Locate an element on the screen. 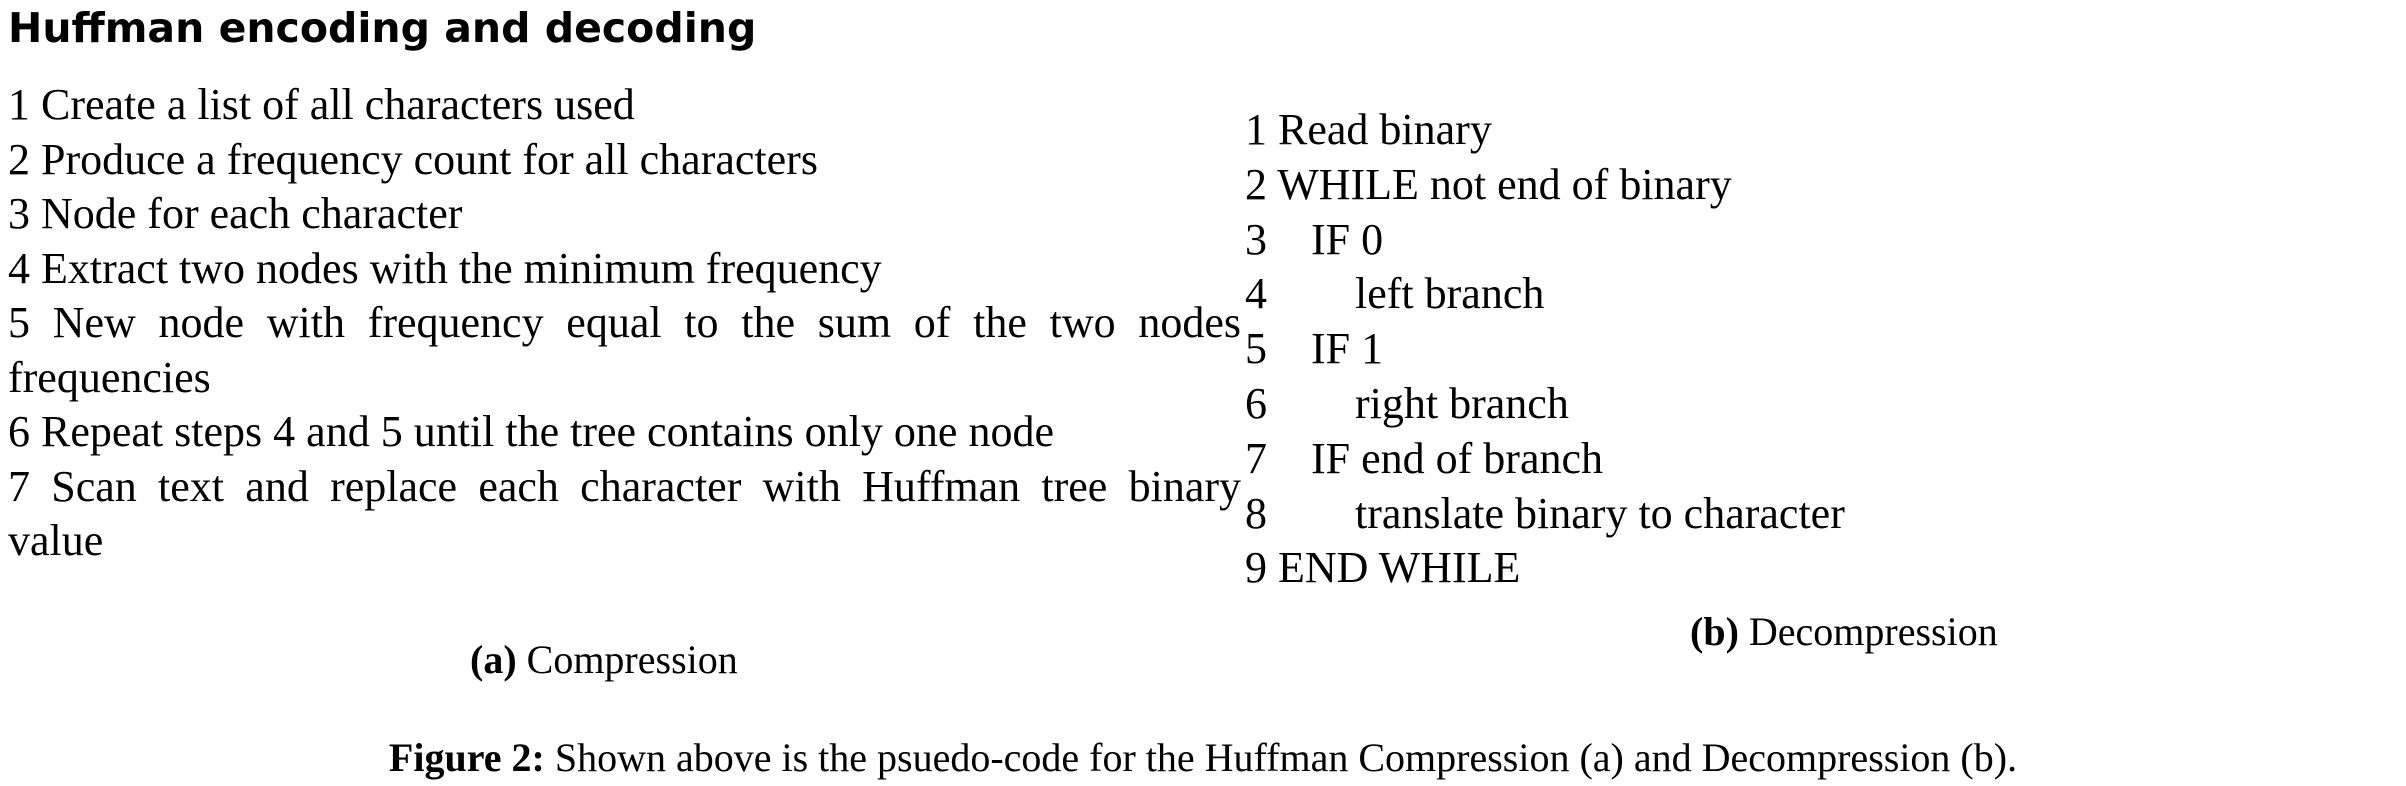 This screenshot has height=786, width=2406. subcaption-a-label: (a) is located at coordinates (493, 659).